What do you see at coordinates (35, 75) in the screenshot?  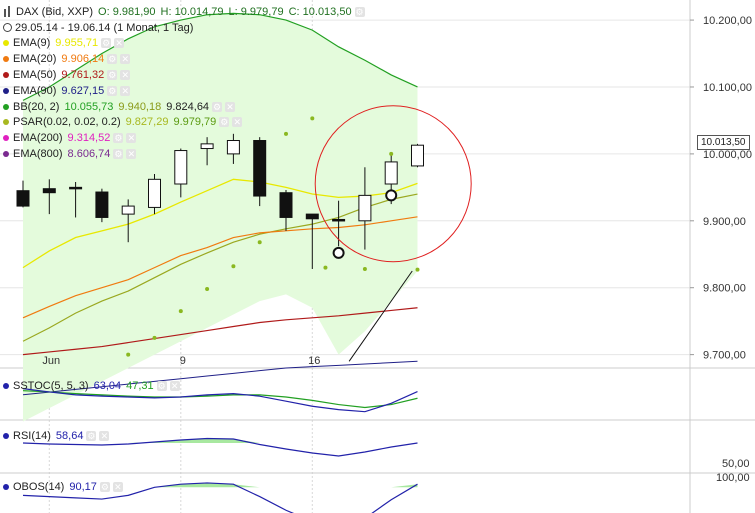 I see `indicator-label: EMA(50)` at bounding box center [35, 75].